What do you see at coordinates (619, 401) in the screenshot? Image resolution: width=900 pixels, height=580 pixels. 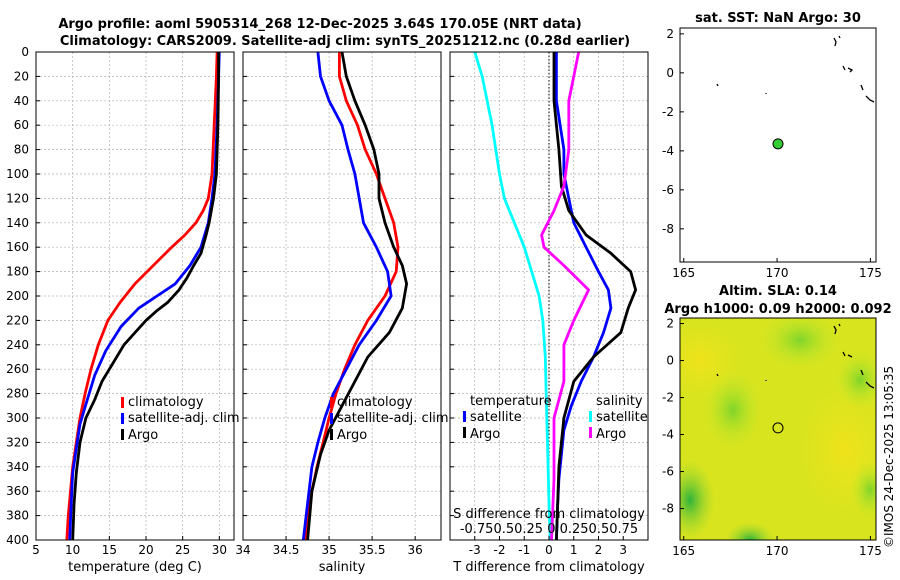 I see `legend-title-salinity: salinity` at bounding box center [619, 401].